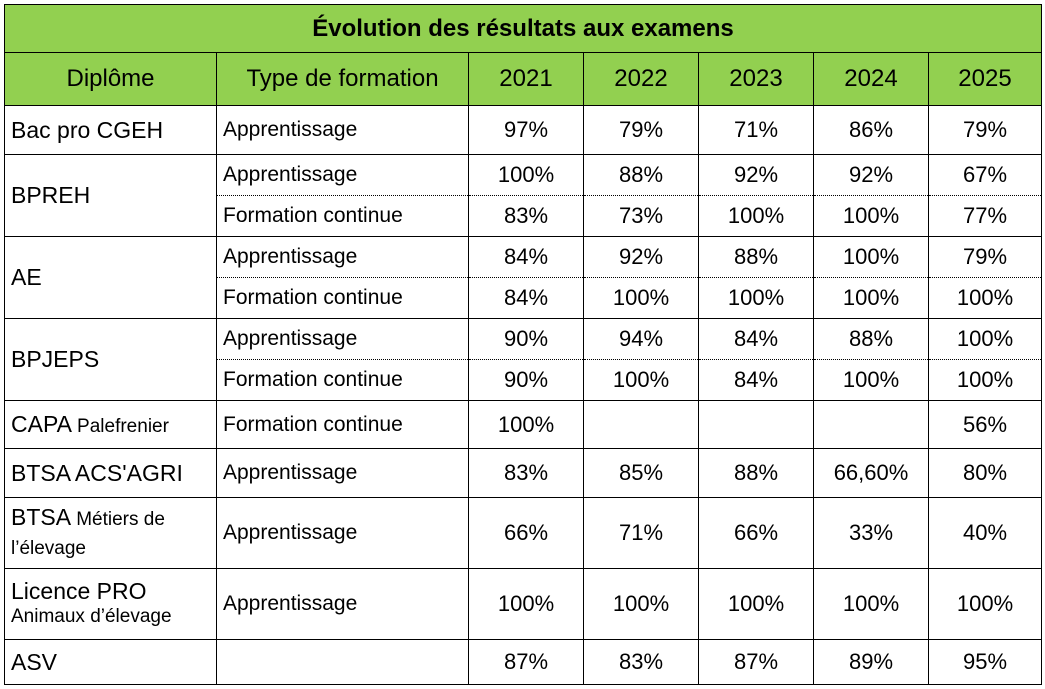 This screenshot has height=689, width=1045. I want to click on diploma-cell: BTSA Métiers de l’élevage, so click(110, 533).